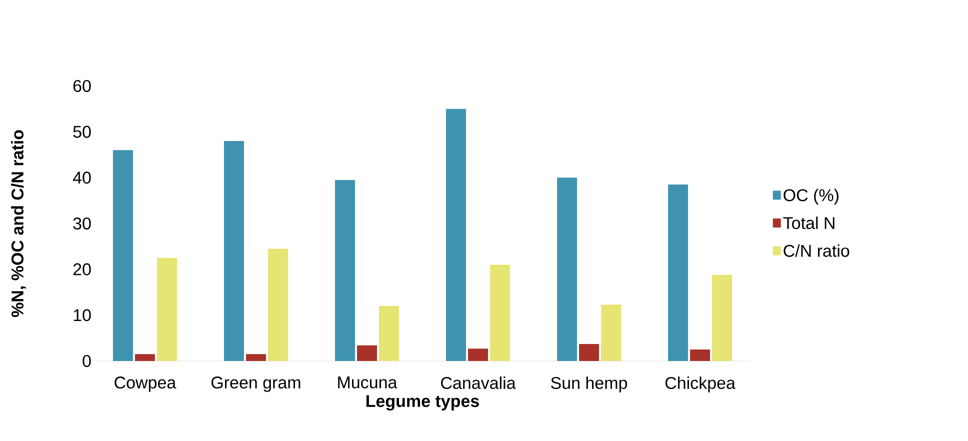 This screenshot has height=441, width=968. What do you see at coordinates (86, 361) in the screenshot?
I see `y-tick-label: 0` at bounding box center [86, 361].